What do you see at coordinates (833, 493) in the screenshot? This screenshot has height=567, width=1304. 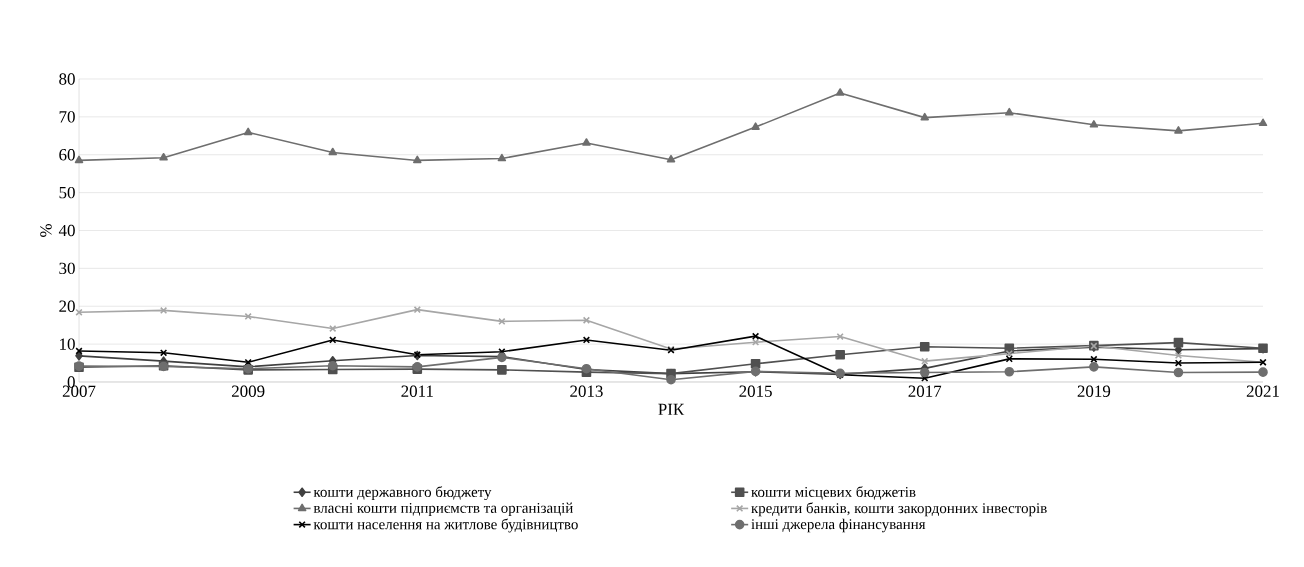 I see `legend-label: кошти місцевих бюджетів` at bounding box center [833, 493].